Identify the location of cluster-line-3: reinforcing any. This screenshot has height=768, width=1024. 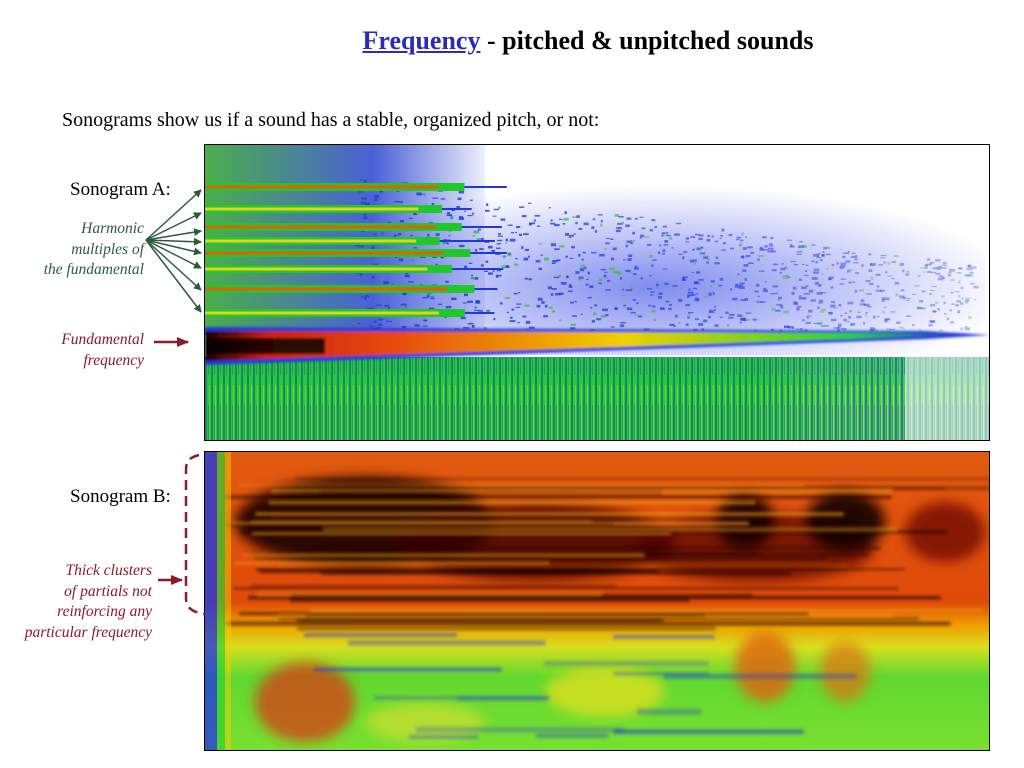
(104, 611).